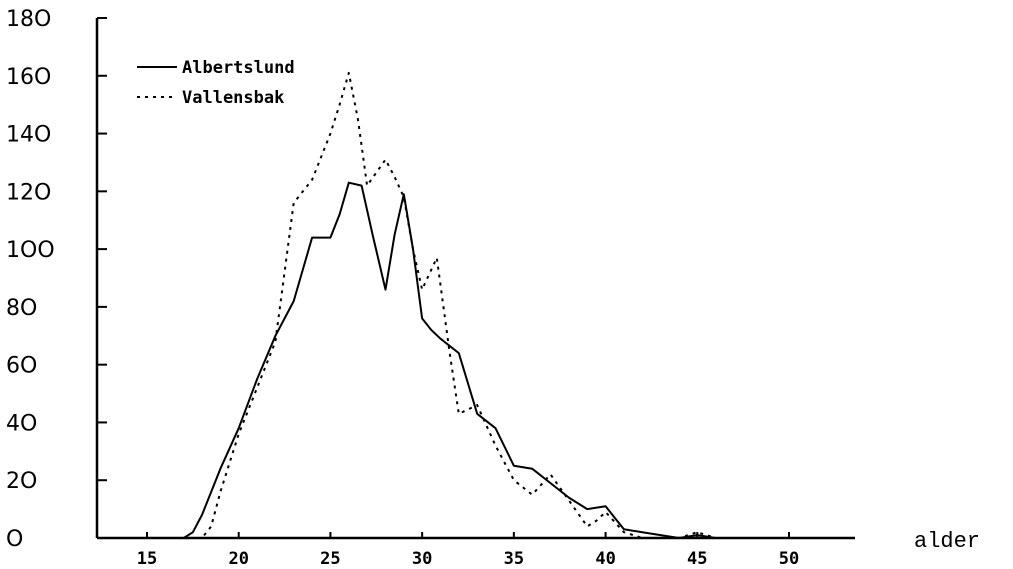 The image size is (1013, 569). I want to click on legend-label-albertslund: Albertslund, so click(238, 68).